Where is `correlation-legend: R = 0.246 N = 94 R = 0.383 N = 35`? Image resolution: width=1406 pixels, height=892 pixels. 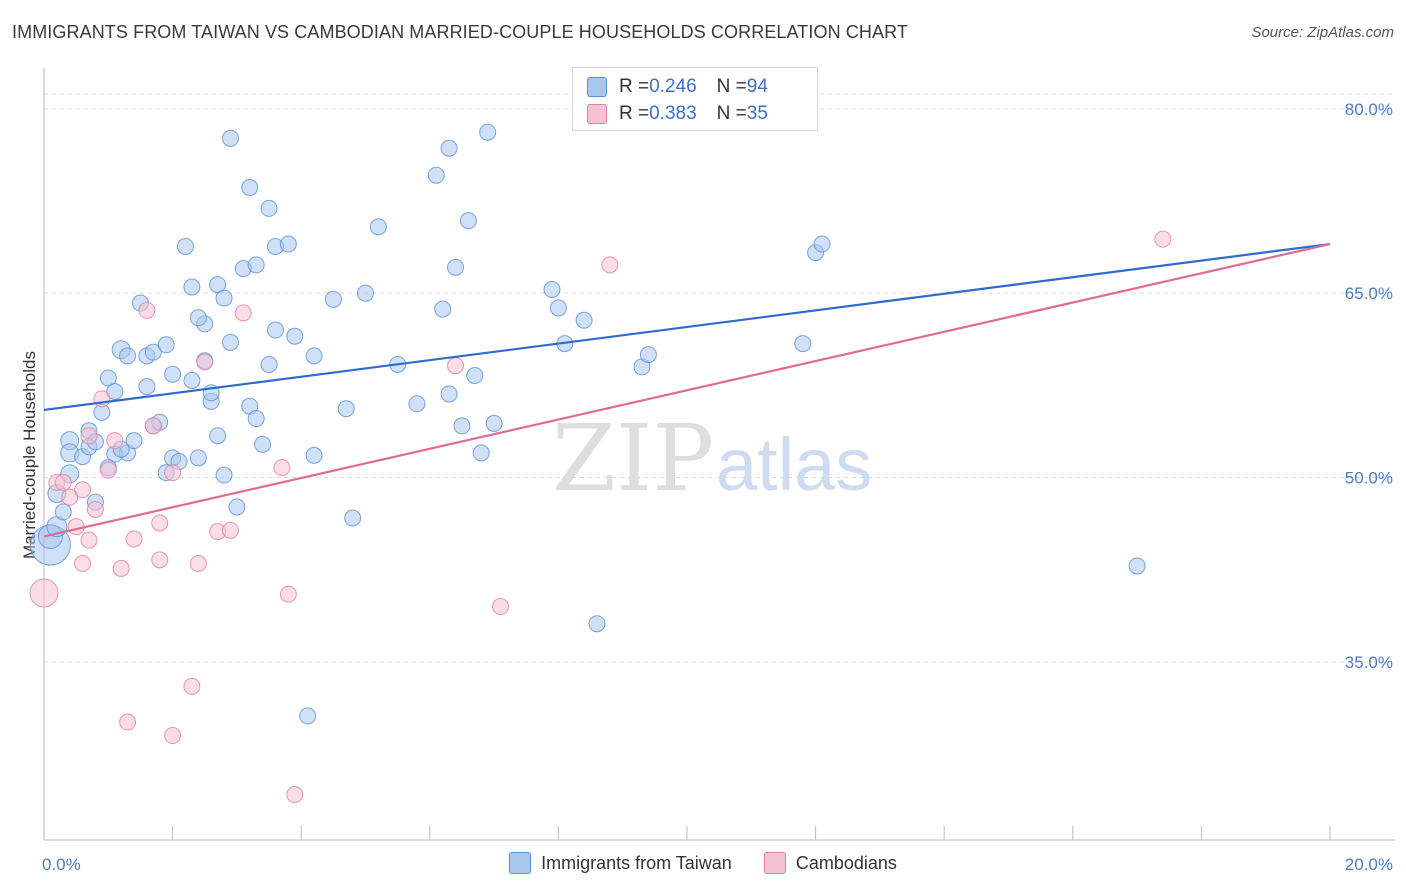 correlation-legend: R = 0.246 N = 94 R = 0.383 N = 35 is located at coordinates (695, 99).